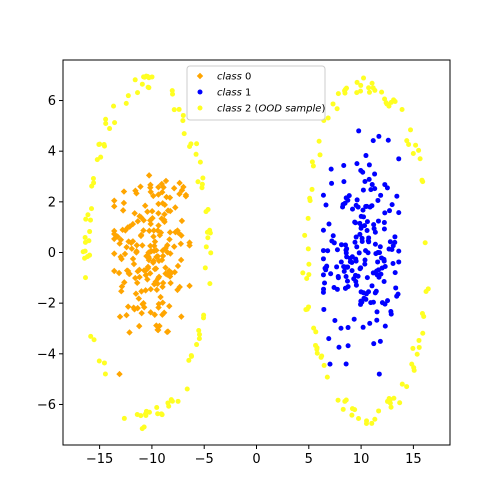  I want to click on x-tick-label: −10, so click(151, 459).